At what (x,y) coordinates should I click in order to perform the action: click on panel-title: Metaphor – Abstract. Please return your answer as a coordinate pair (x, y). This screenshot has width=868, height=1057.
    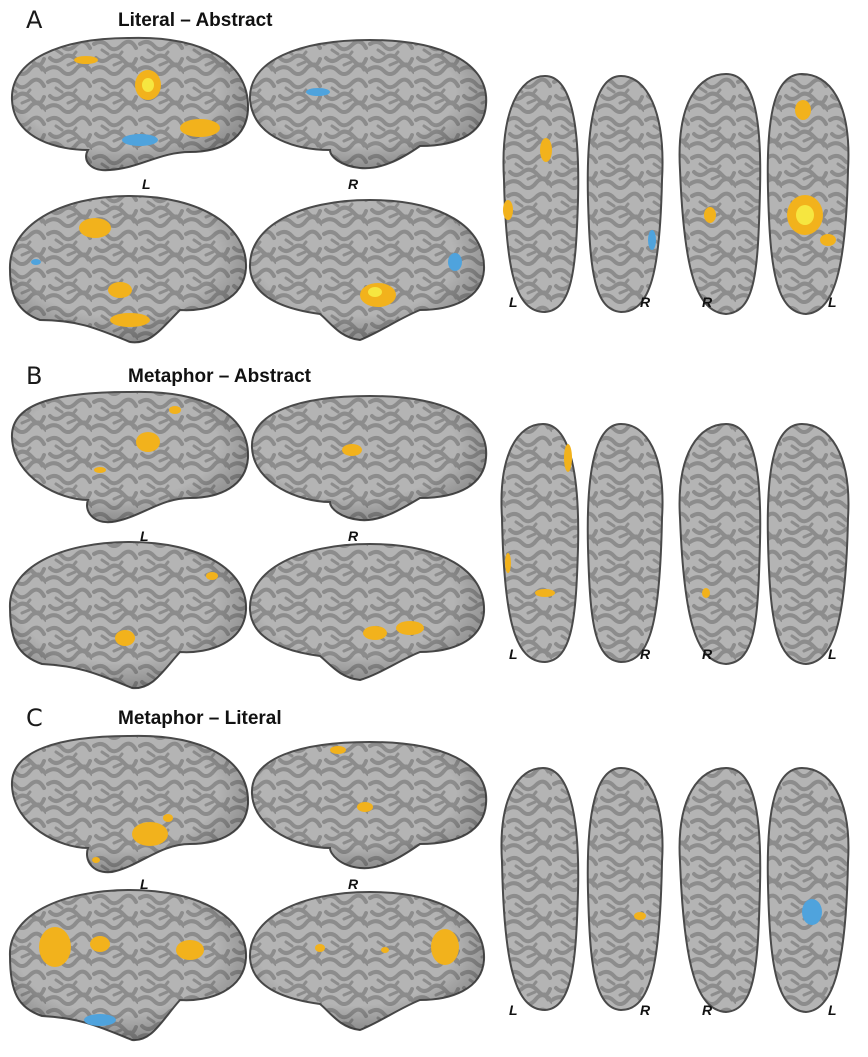
    Looking at the image, I should click on (219, 376).